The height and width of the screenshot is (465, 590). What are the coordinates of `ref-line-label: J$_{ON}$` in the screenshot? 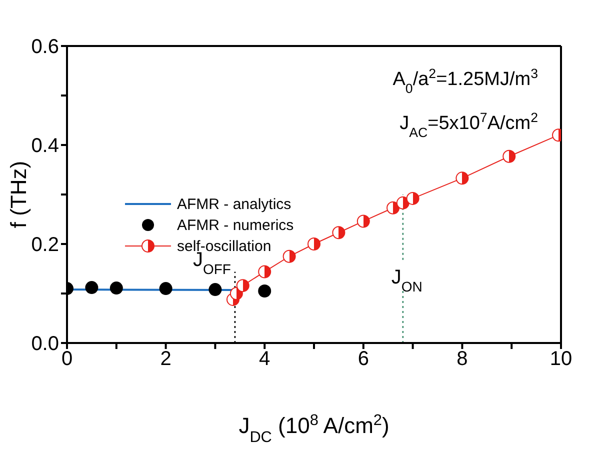 It's located at (406, 280).